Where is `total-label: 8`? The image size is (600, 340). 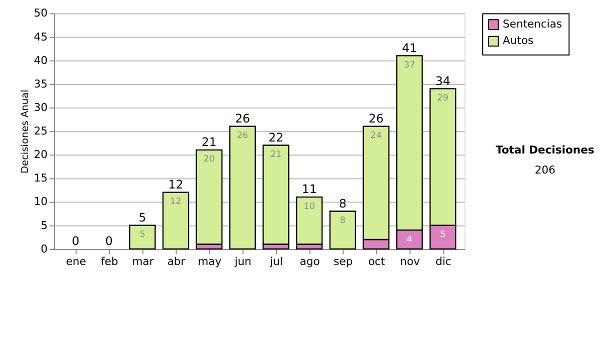 total-label: 8 is located at coordinates (342, 203).